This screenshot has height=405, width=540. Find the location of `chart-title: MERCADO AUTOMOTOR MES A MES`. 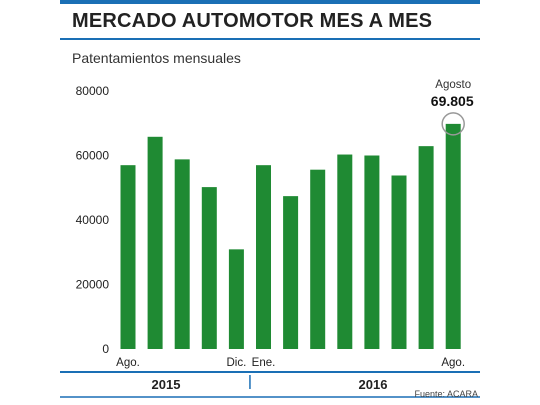

chart-title: MERCADO AUTOMOTOR MES A MES is located at coordinates (252, 21).